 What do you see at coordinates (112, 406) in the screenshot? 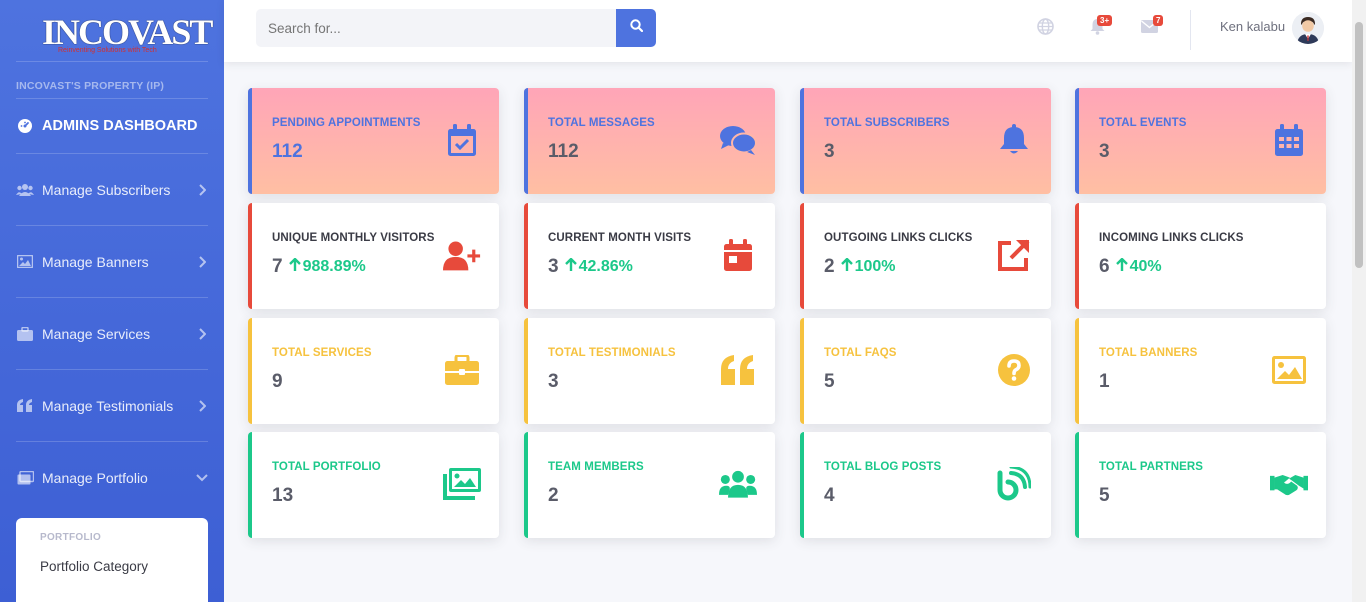
I see `sidebar-item-testimonials: Manage Testimonials` at bounding box center [112, 406].